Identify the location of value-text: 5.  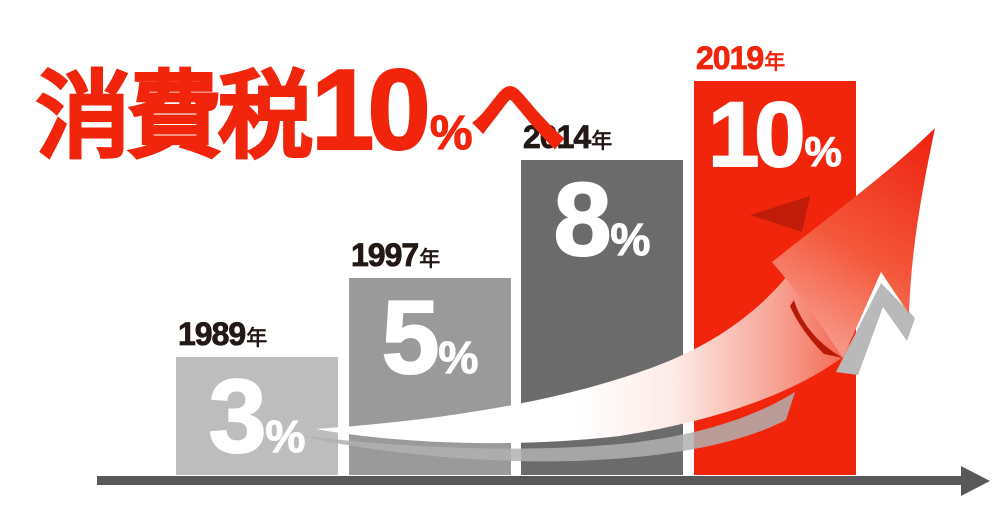
(411, 338).